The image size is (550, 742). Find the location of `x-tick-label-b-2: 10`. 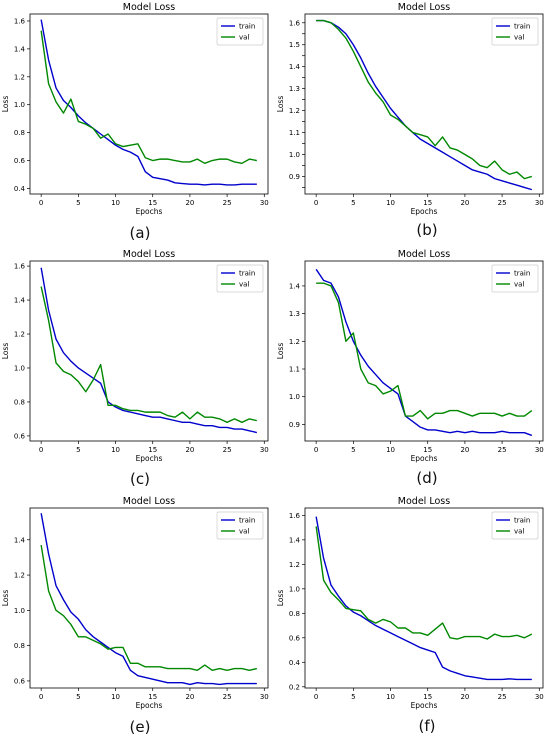

x-tick-label-b-2: 10 is located at coordinates (390, 203).